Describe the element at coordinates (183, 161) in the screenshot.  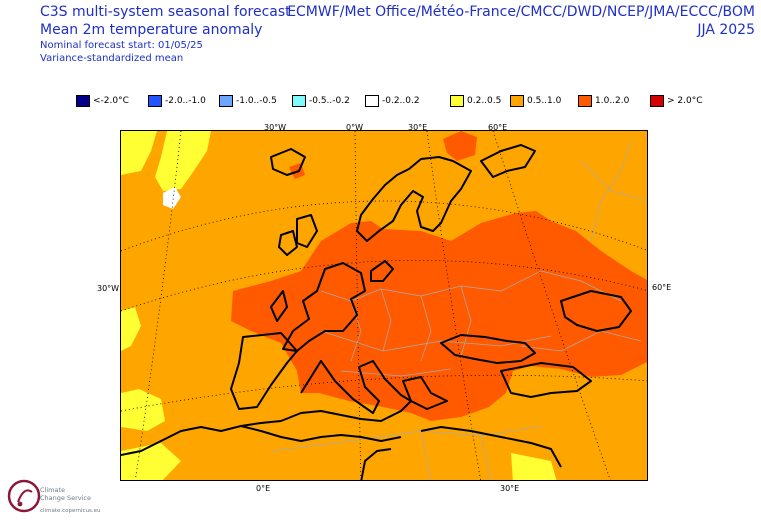
I see `anomaly-0.2-0.5-region-atlantic` at that location.